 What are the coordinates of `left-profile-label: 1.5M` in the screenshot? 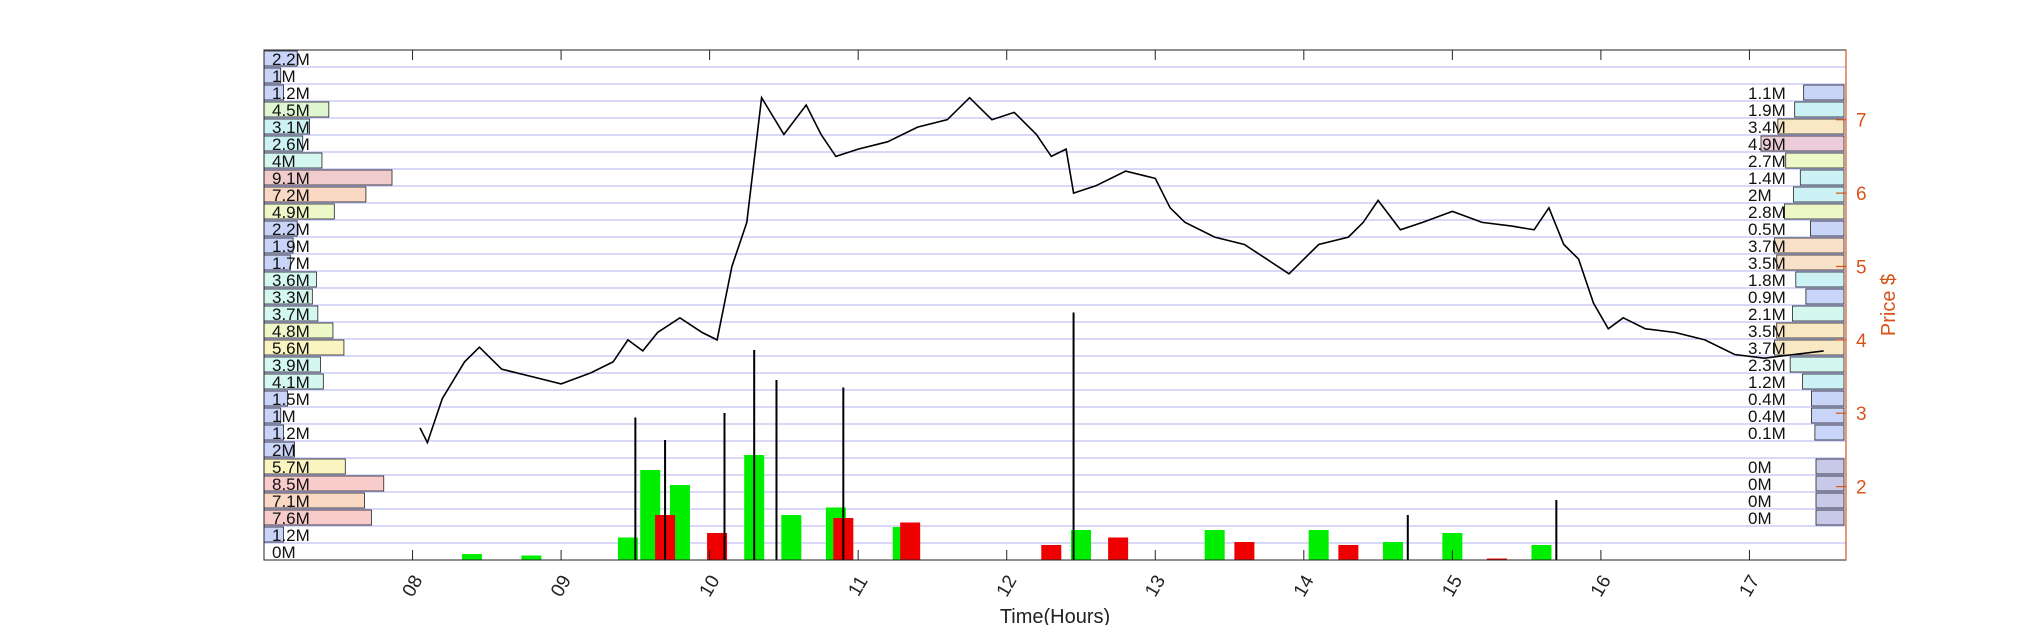 It's located at (291, 399).